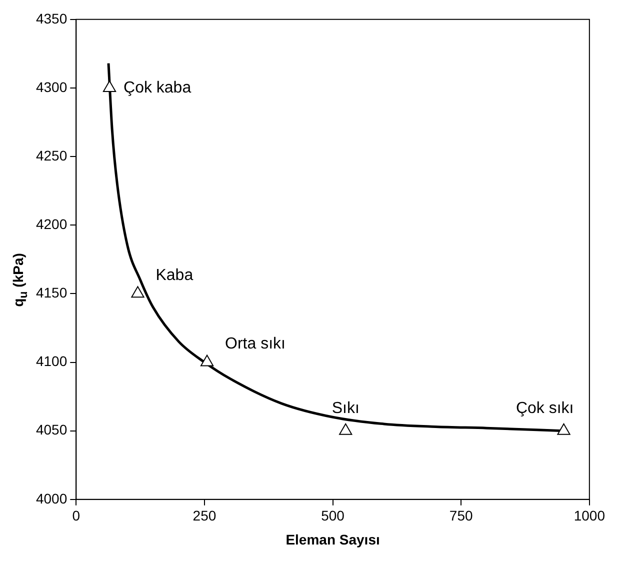  Describe the element at coordinates (346, 409) in the screenshot. I see `annotation: Sıkı` at that location.